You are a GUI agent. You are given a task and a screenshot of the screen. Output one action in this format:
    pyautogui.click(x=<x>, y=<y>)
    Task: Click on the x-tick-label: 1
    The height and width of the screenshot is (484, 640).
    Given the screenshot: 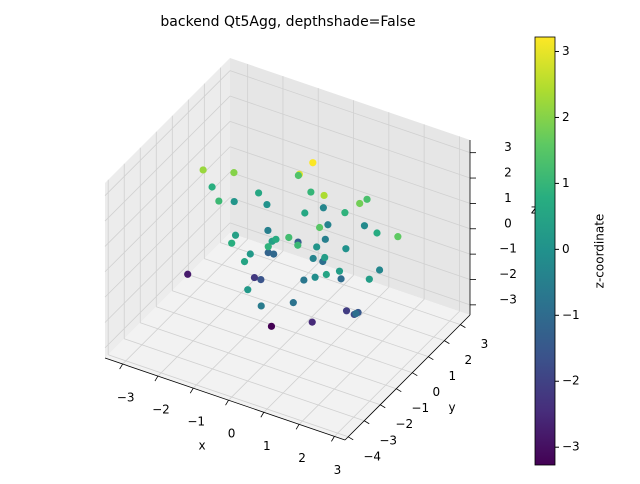 What is the action you would take?
    pyautogui.click(x=267, y=446)
    